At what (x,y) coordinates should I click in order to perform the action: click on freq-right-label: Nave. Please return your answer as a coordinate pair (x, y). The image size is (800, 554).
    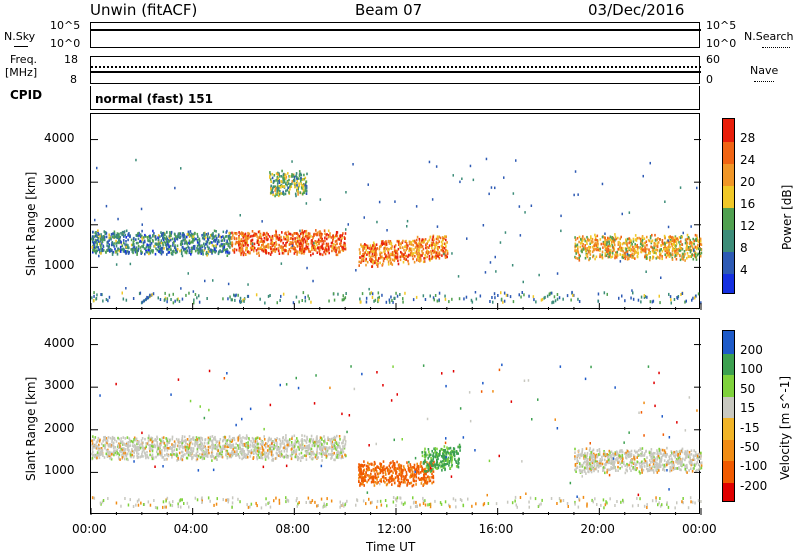
    Looking at the image, I should click on (764, 70).